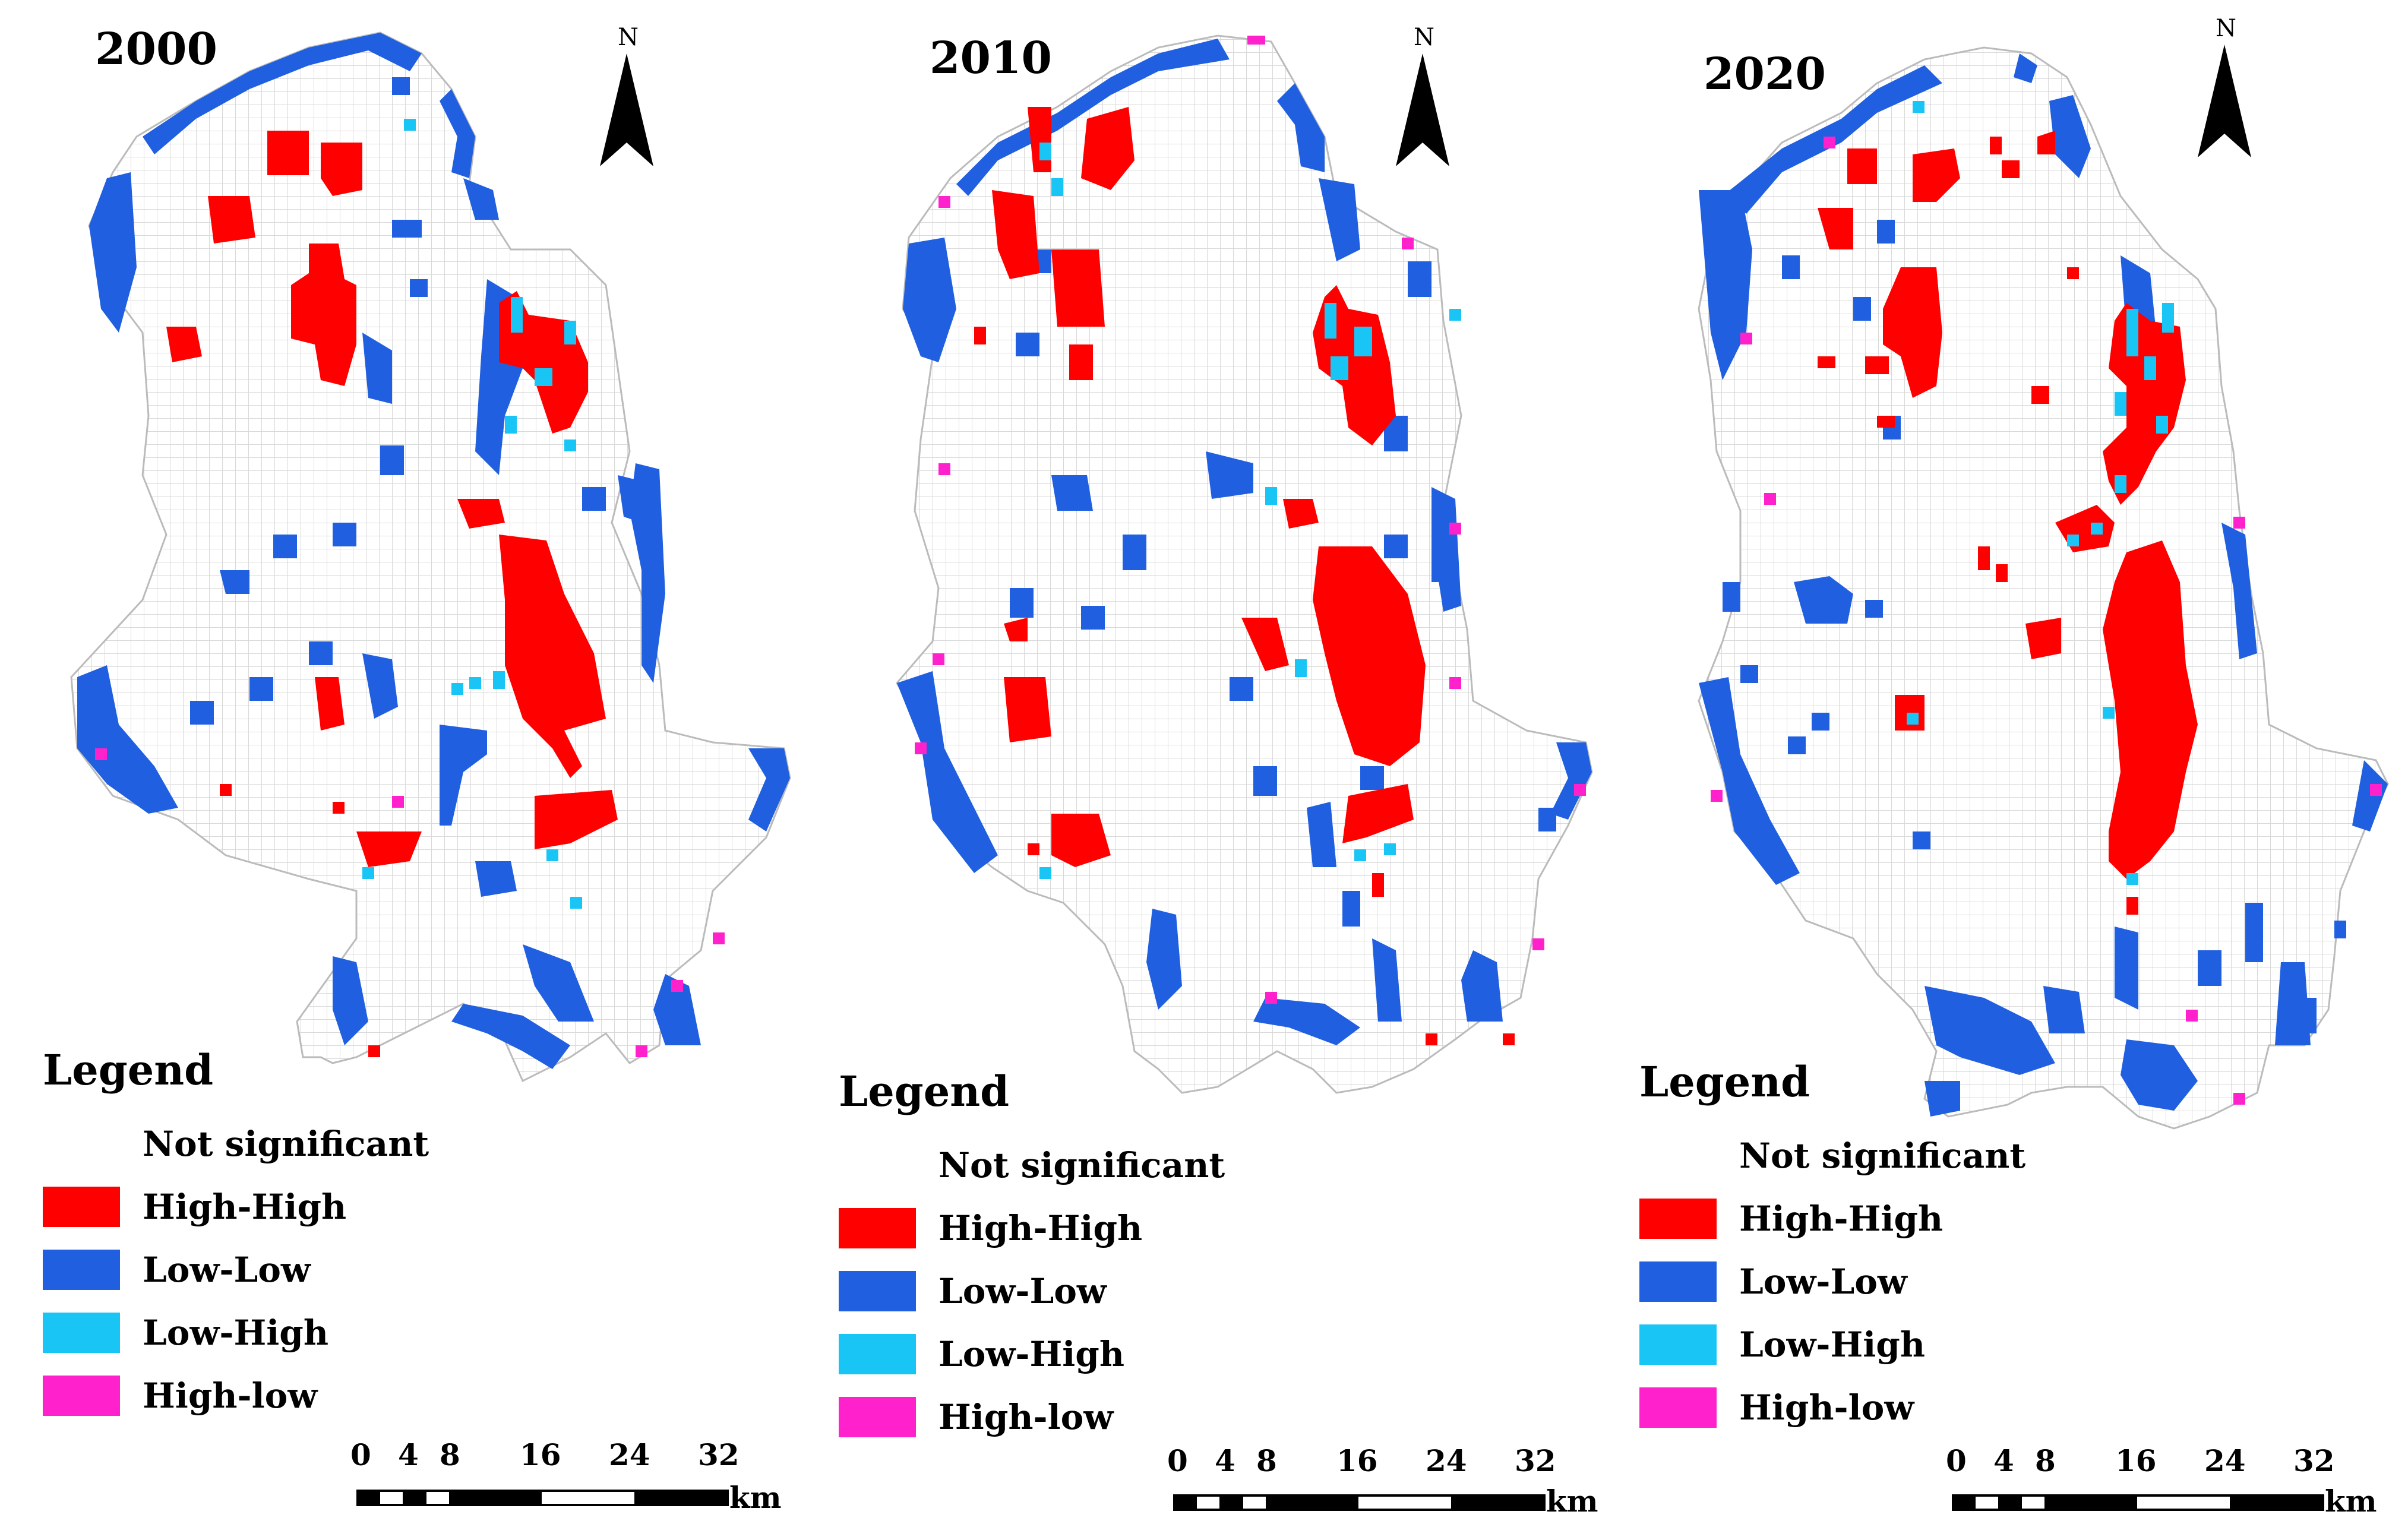  Describe the element at coordinates (156, 49) in the screenshot. I see `map-year-title: 2000` at that location.